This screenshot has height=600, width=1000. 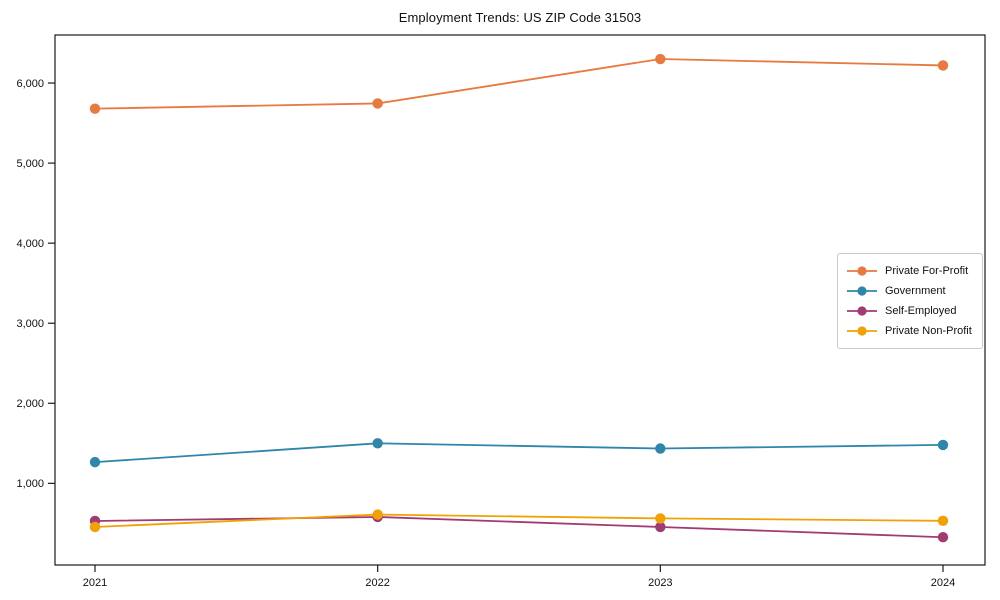 What do you see at coordinates (660, 59) in the screenshot?
I see `data-point-private-for-profit-2023` at bounding box center [660, 59].